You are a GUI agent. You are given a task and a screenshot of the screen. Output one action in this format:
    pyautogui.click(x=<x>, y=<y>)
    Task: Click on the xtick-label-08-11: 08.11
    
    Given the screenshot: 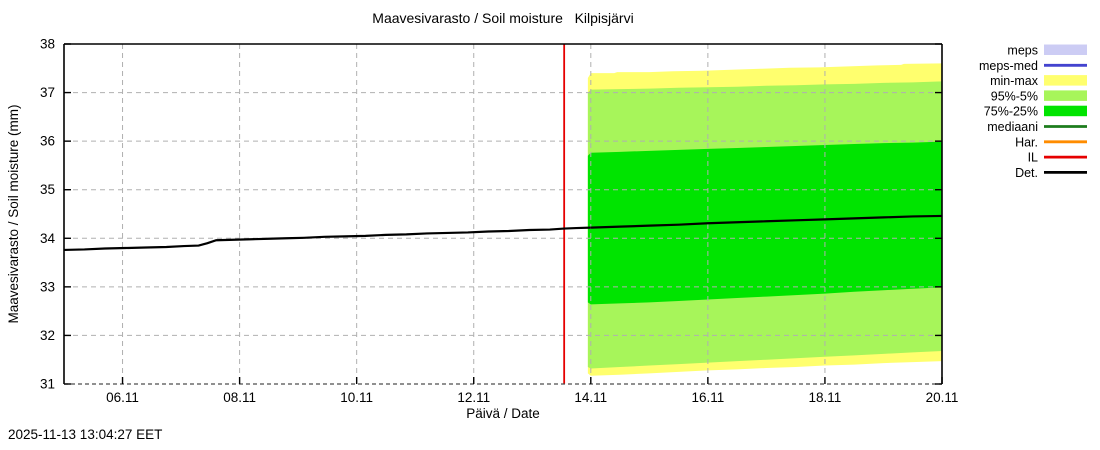 What is the action you would take?
    pyautogui.click(x=239, y=397)
    